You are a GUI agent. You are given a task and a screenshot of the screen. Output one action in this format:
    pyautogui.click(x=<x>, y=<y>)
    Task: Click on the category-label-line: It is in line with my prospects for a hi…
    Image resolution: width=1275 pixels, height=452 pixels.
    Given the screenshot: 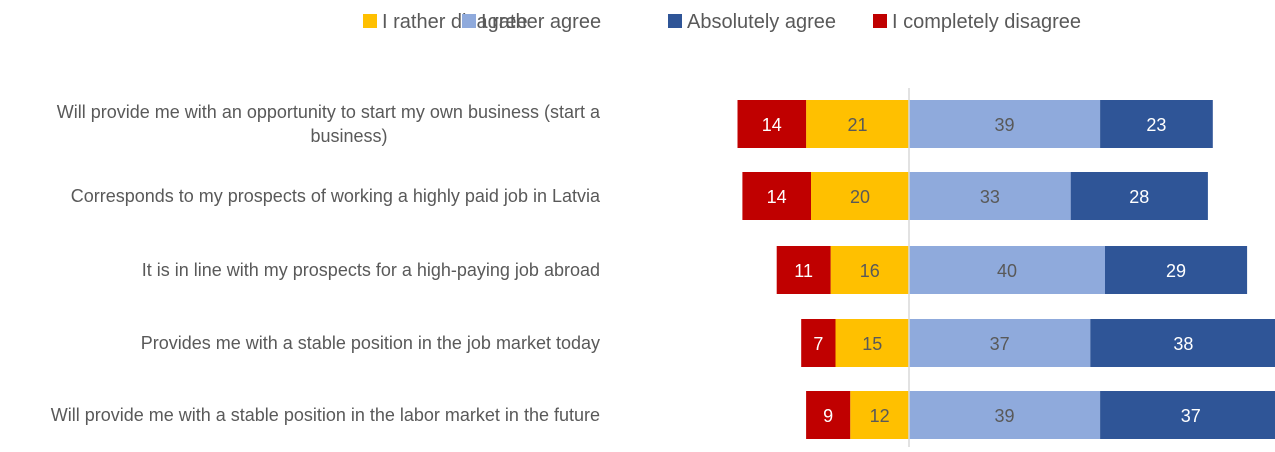 What is the action you would take?
    pyautogui.click(x=371, y=270)
    